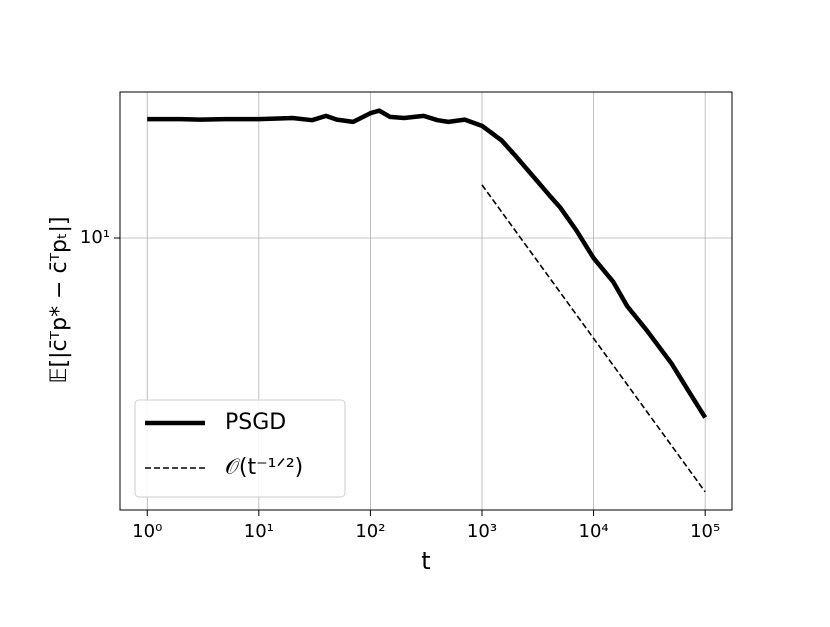  What do you see at coordinates (482, 531) in the screenshot?
I see `x-tick-label: 10³` at bounding box center [482, 531].